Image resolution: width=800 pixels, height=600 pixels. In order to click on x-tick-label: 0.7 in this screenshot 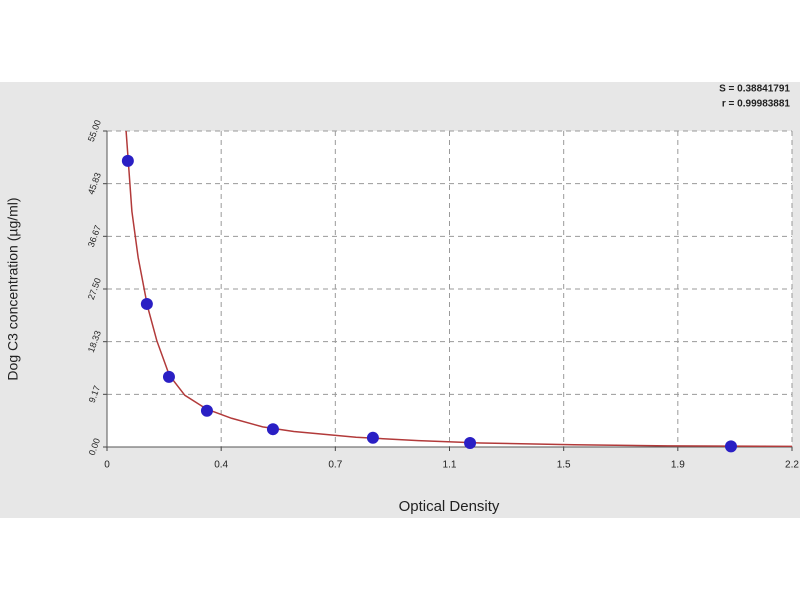, I will do `click(335, 465)`.